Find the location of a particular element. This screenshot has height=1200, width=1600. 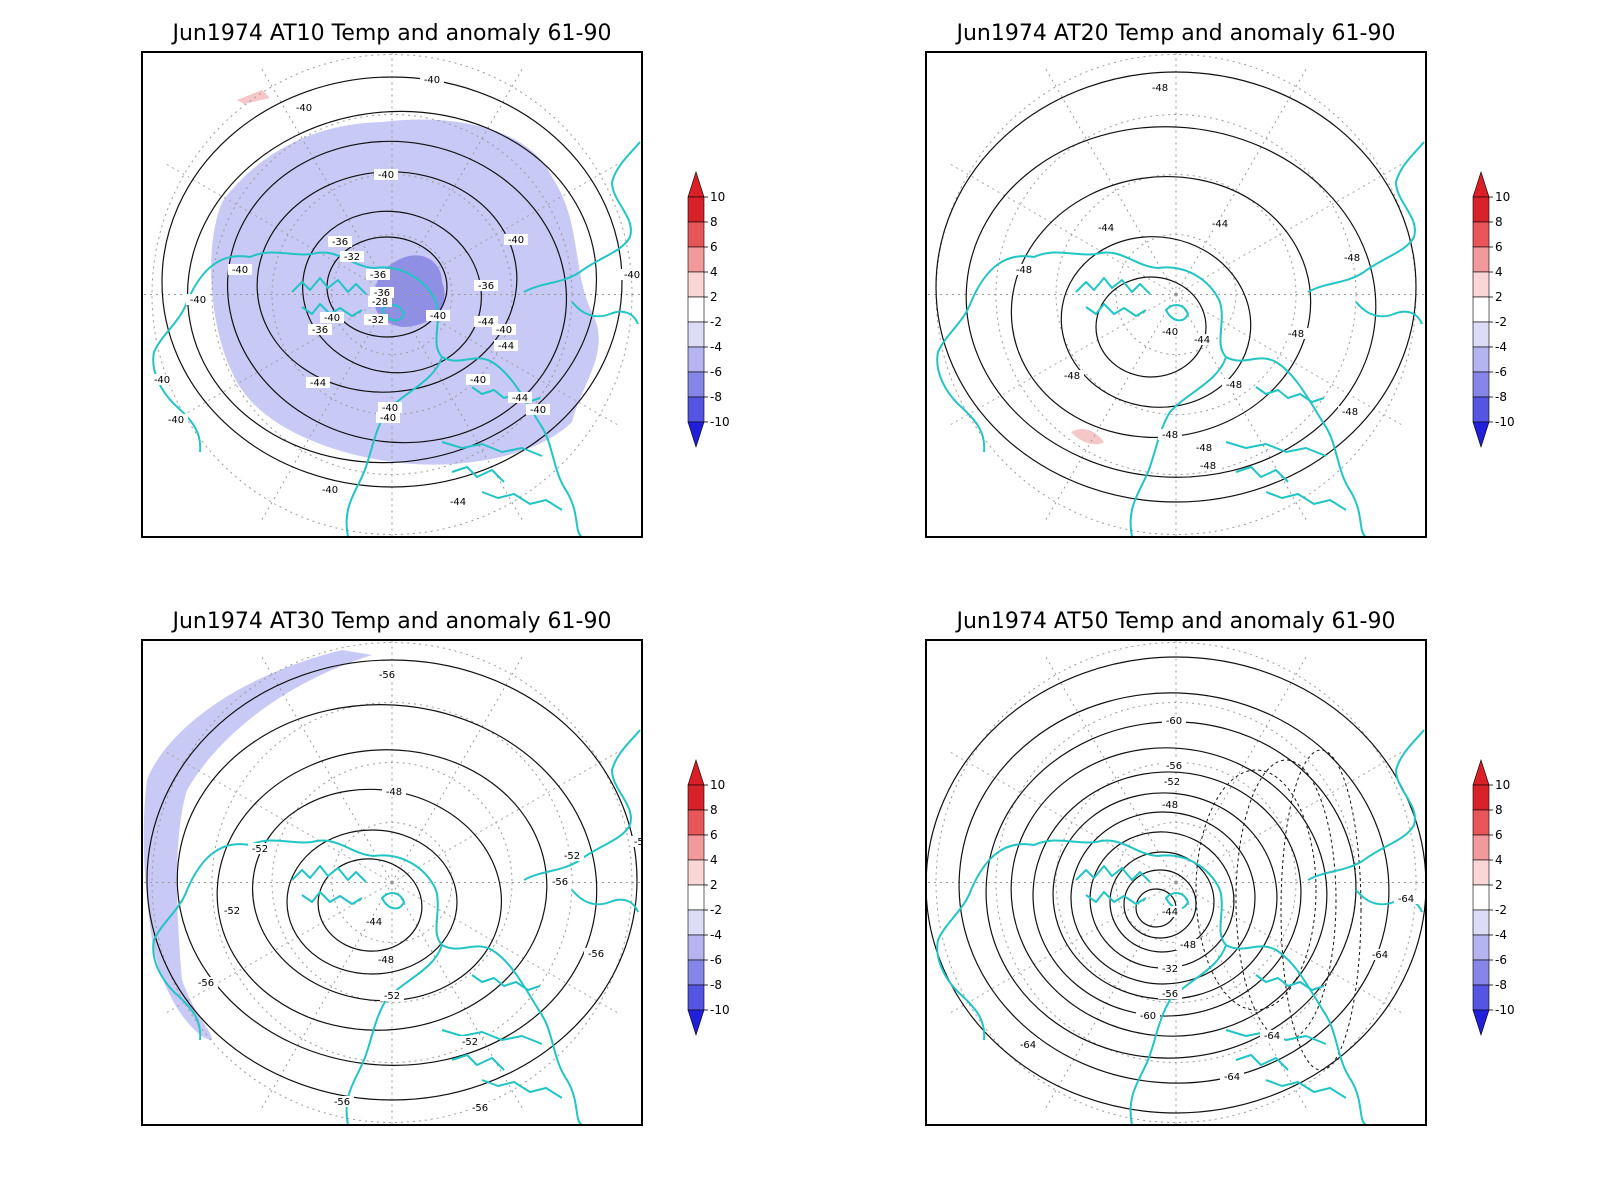

contour-label: -36 is located at coordinates (320, 330).